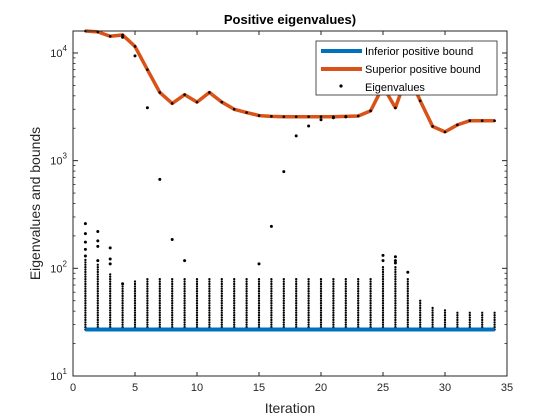  What do you see at coordinates (383, 388) in the screenshot?
I see `x-tick-label: 25` at bounding box center [383, 388].